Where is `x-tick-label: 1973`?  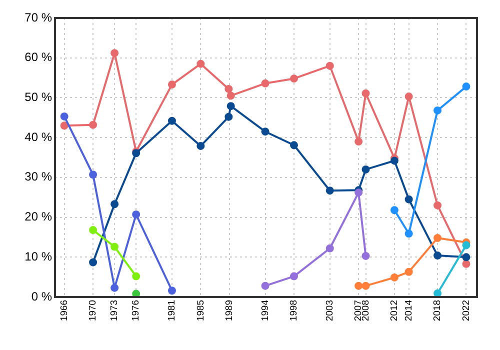 x-tick-label: 1973 is located at coordinates (114, 311).